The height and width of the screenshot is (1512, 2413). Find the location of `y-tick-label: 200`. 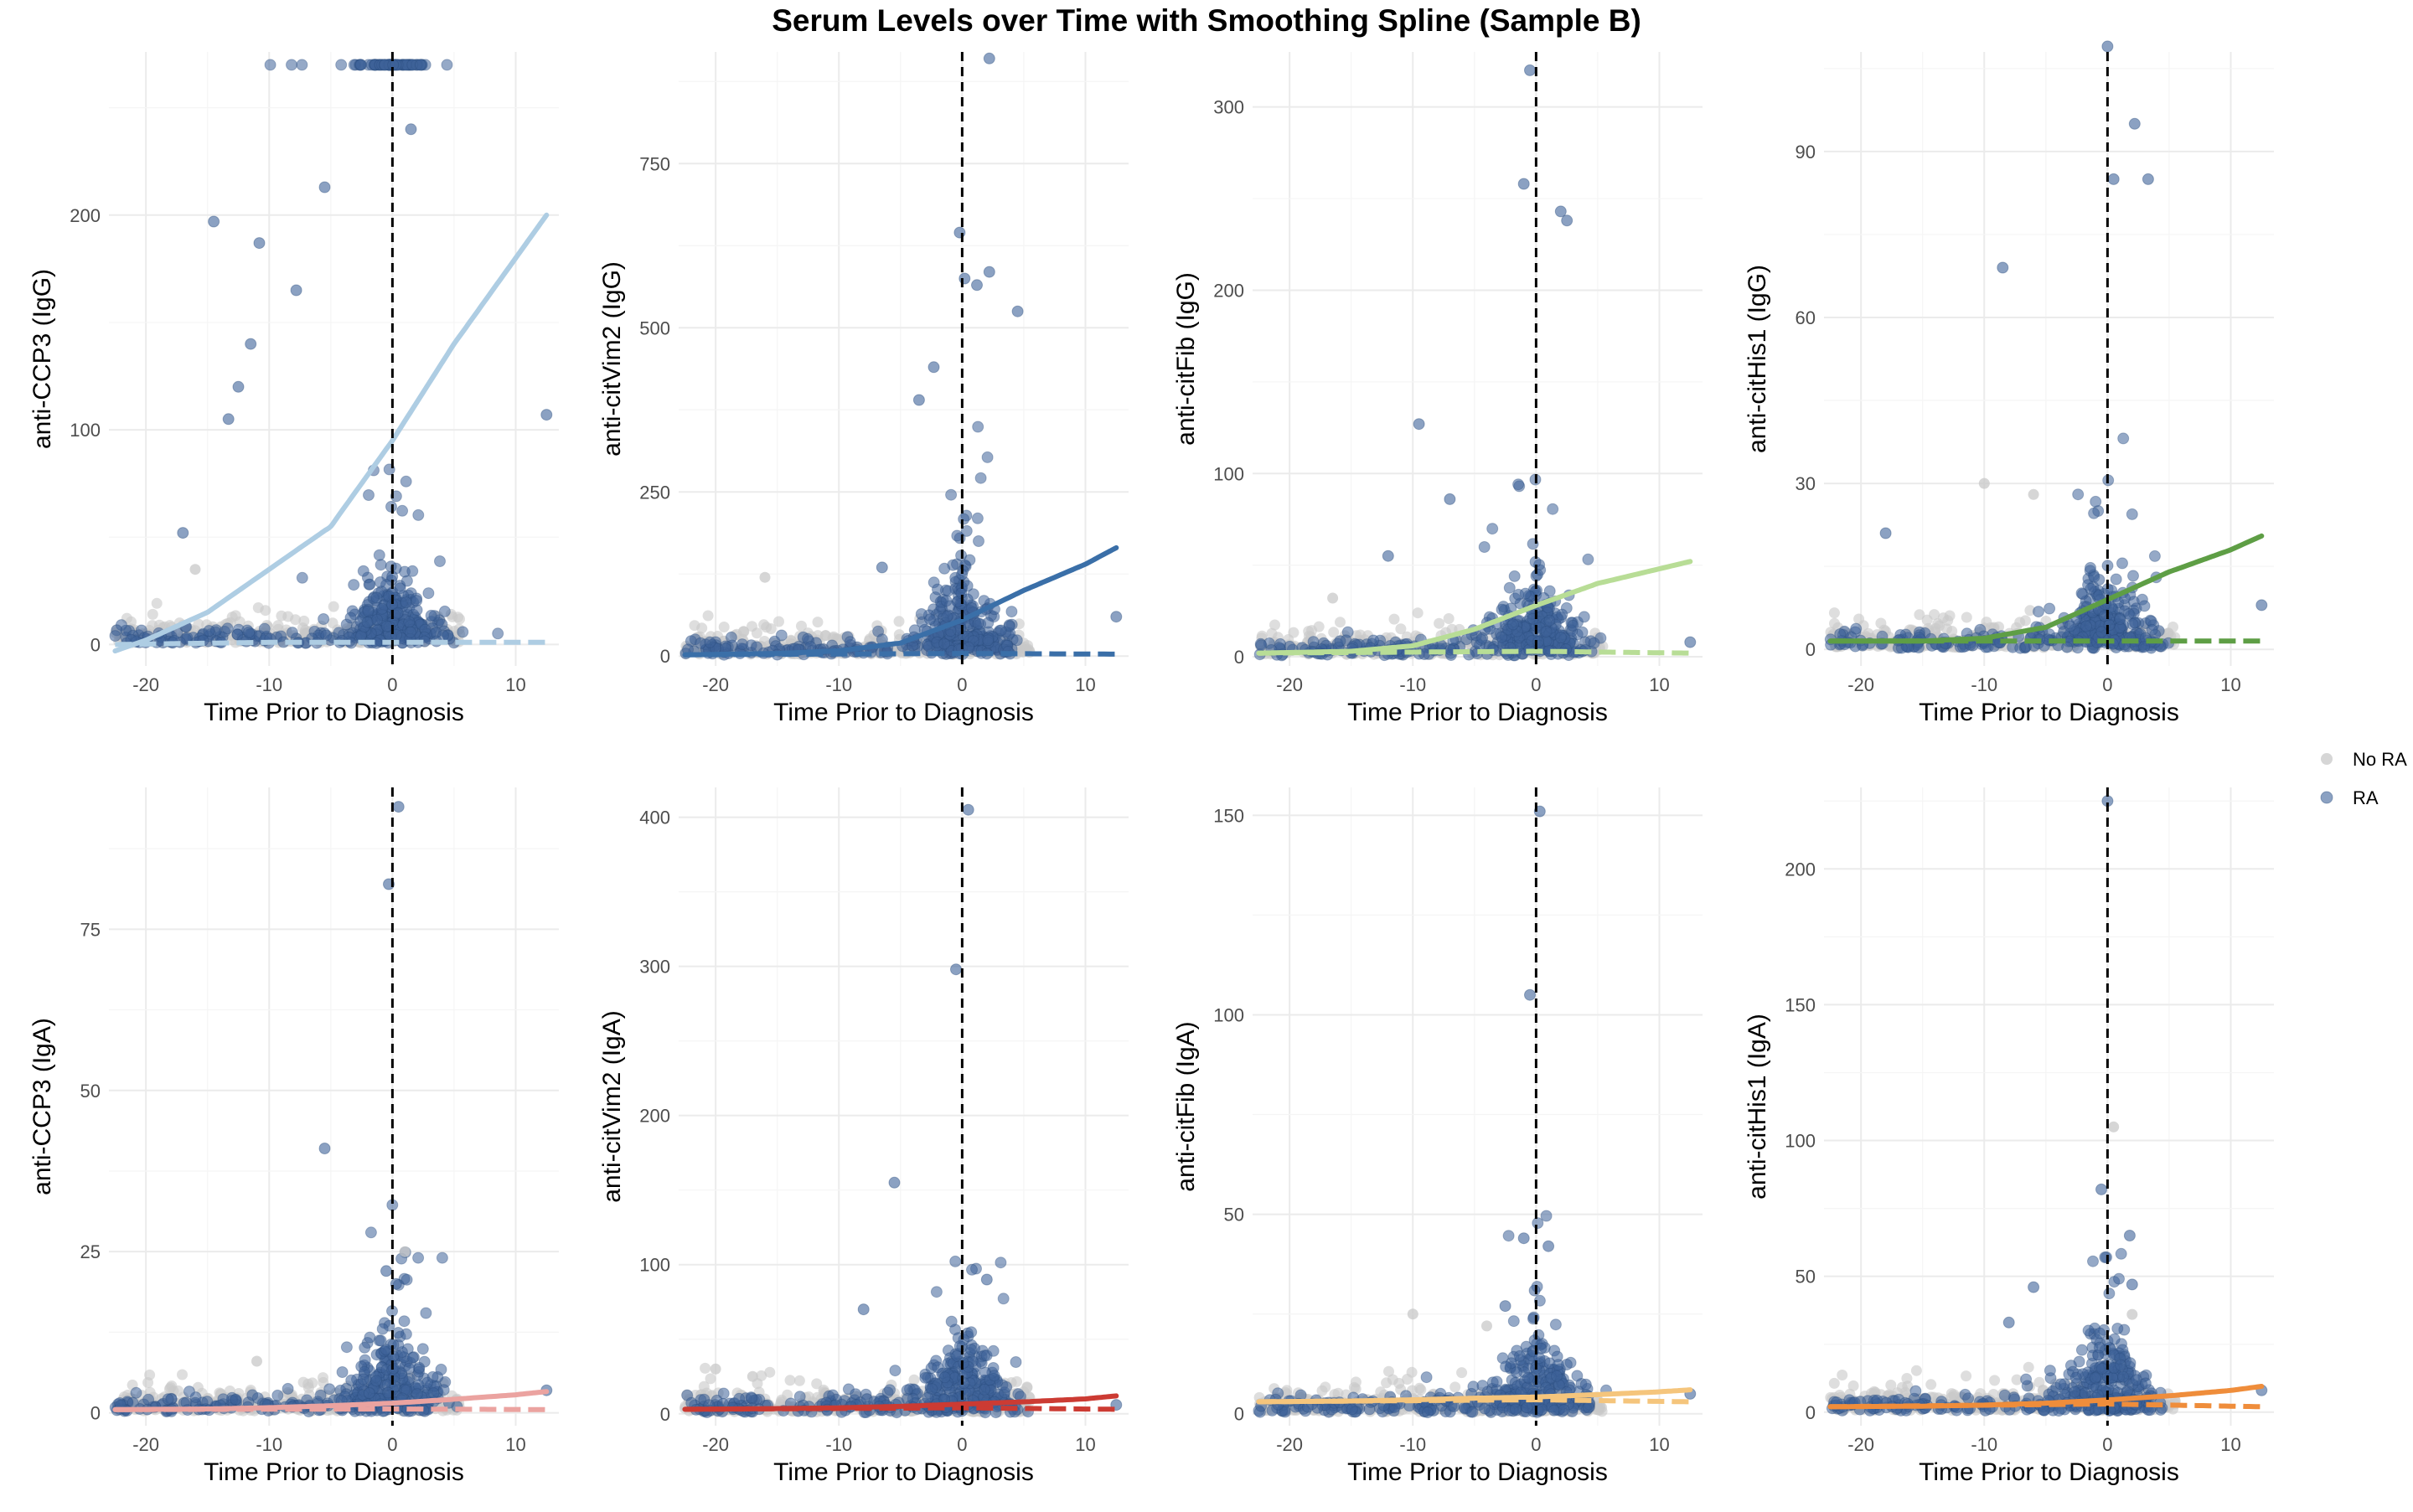

y-tick-label: 200 is located at coordinates (85, 215).